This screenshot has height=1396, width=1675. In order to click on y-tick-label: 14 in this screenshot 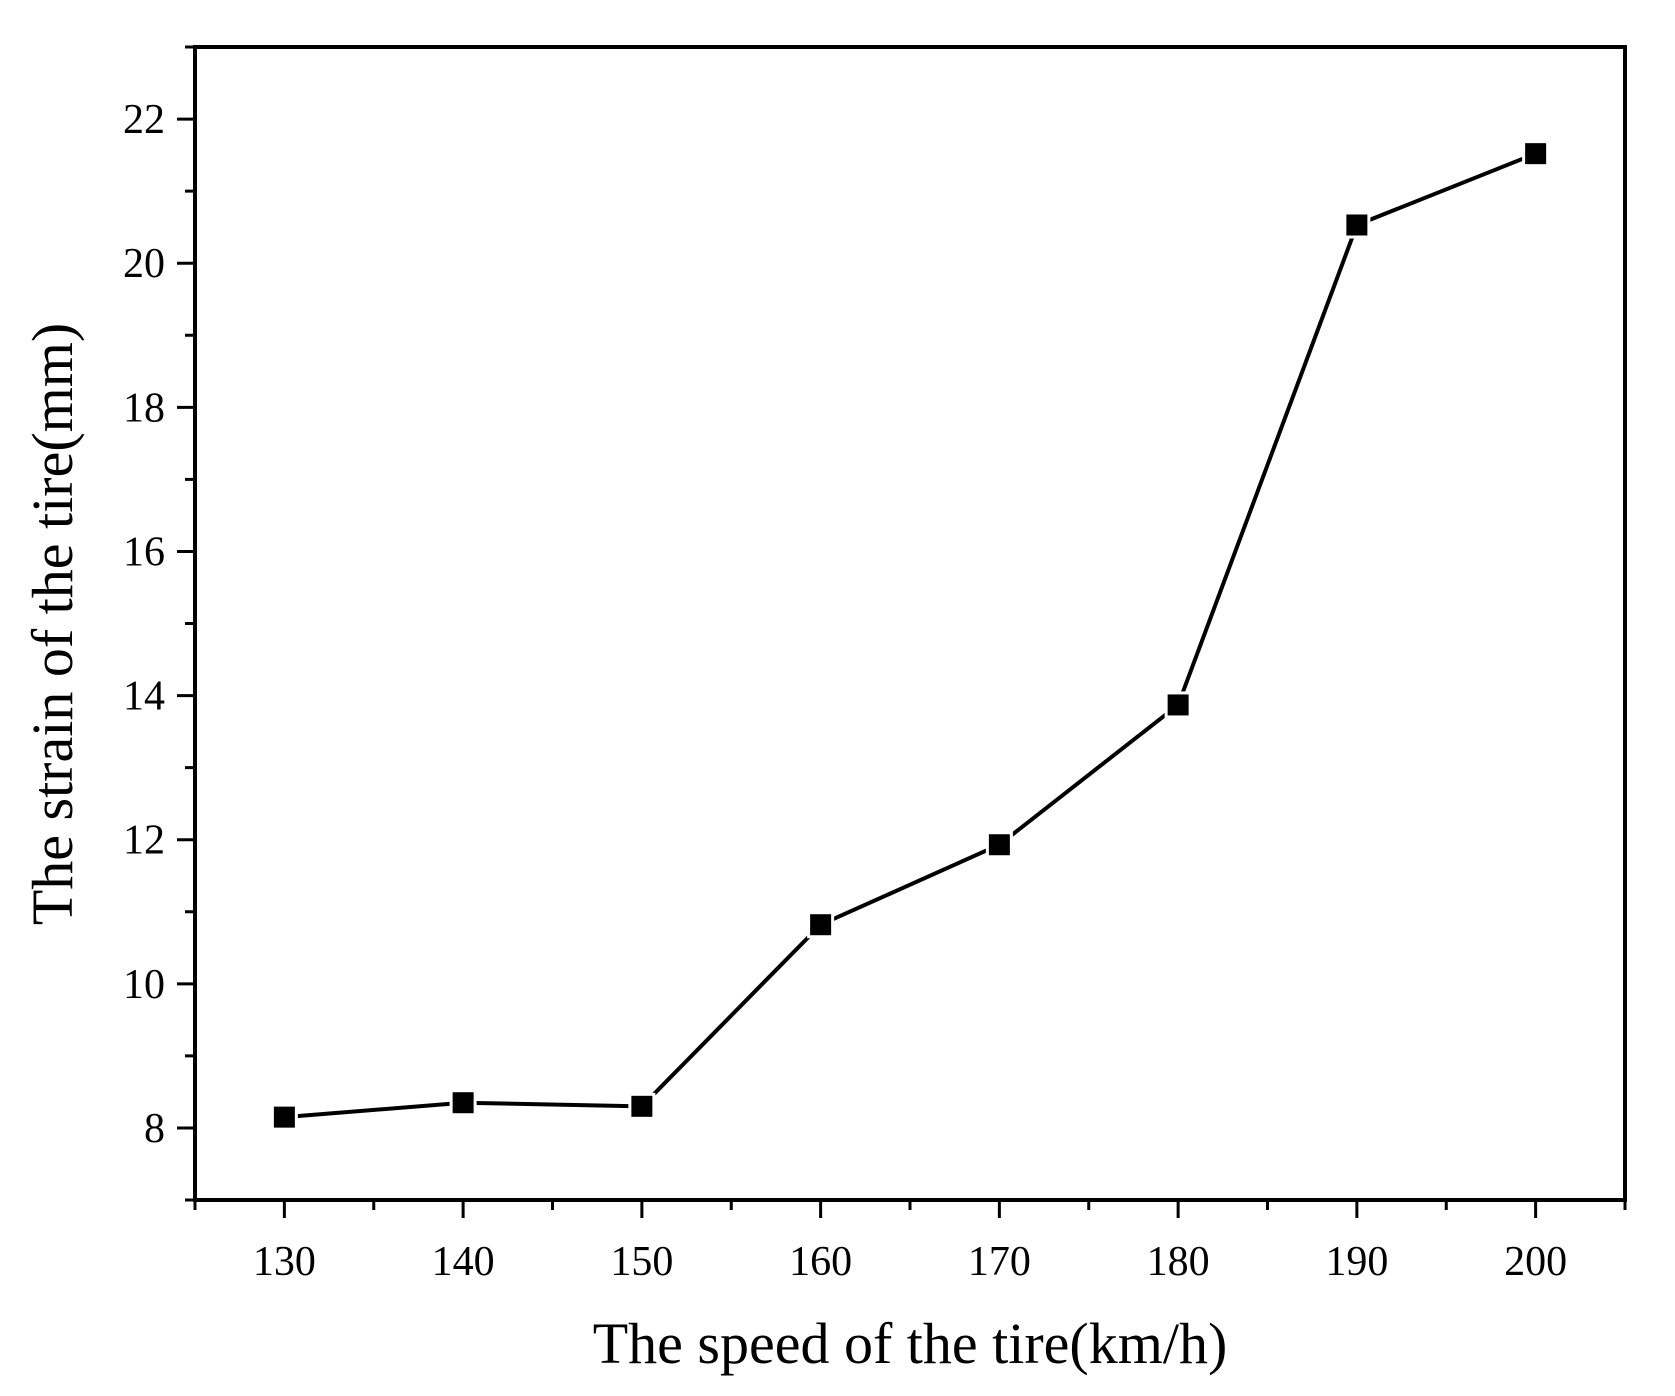, I will do `click(144, 697)`.